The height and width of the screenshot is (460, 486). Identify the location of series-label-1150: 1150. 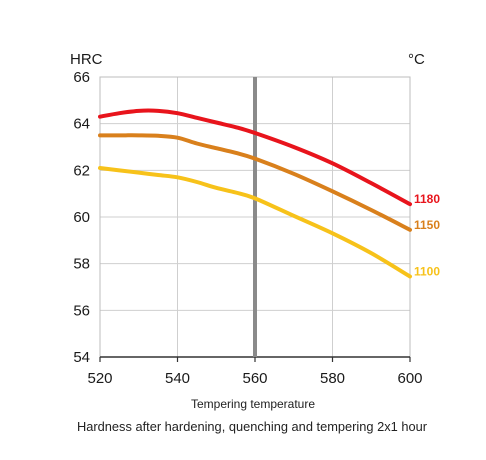
(427, 225).